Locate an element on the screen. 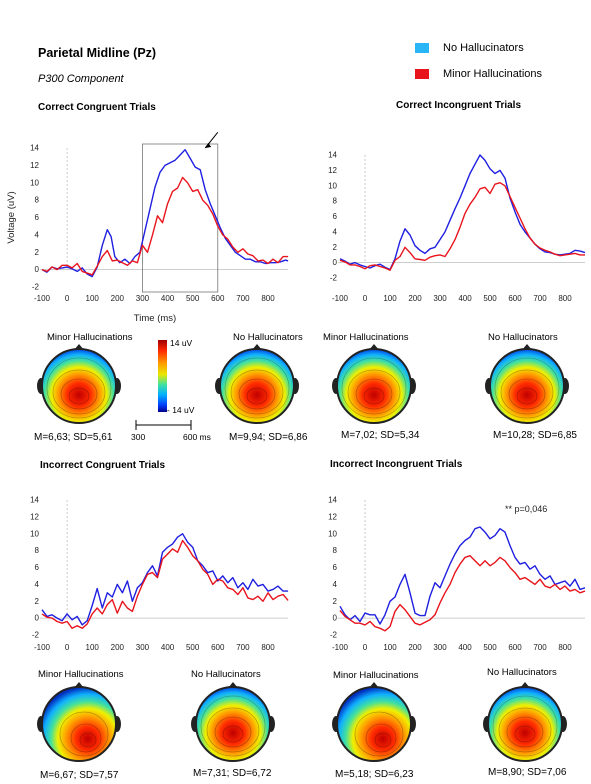 The height and width of the screenshot is (784, 591). series-line-no-hallucinators is located at coordinates (462, 575).